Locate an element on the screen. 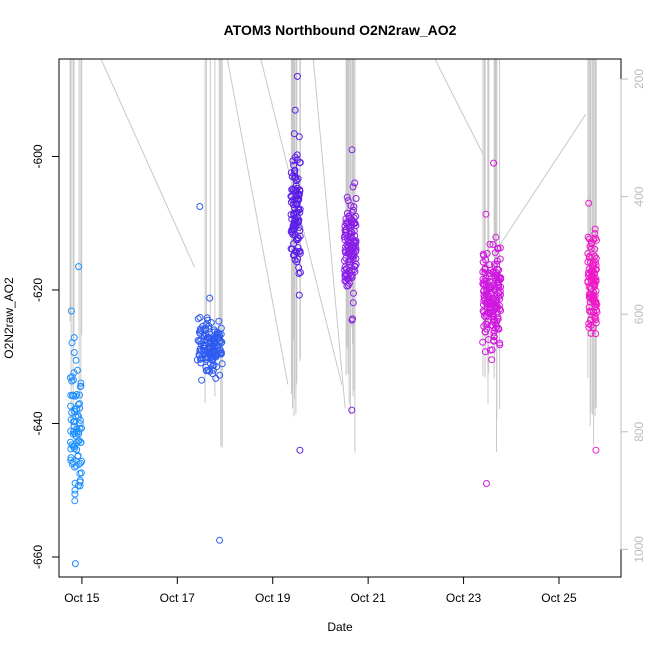  right-axis: 200 400 600 800 1000 is located at coordinates (633, 316).